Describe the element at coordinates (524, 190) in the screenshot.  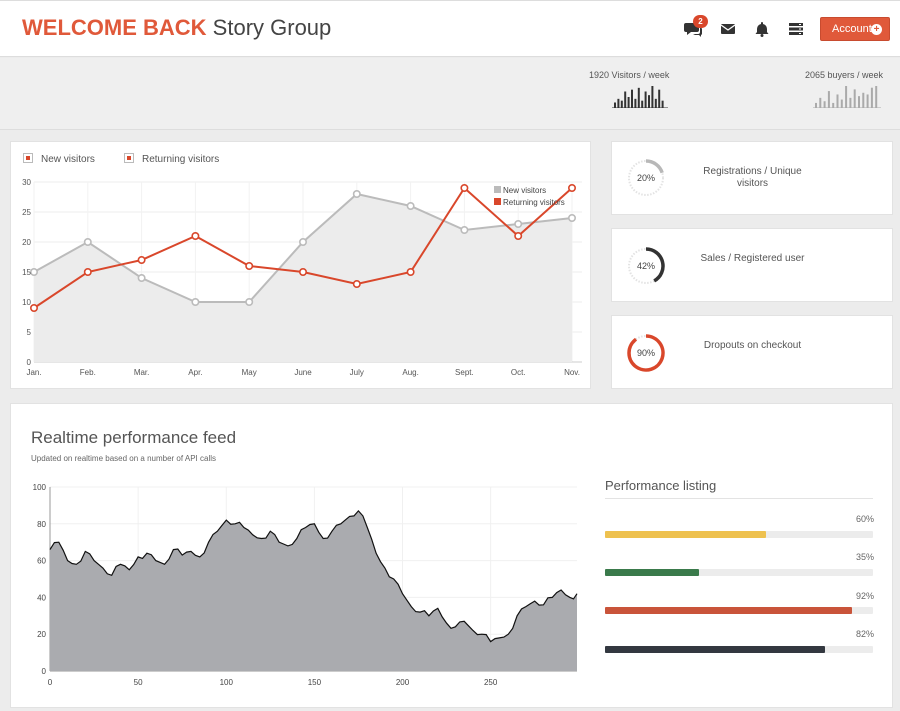
I see `inner-legend-new-label: New visitors` at that location.